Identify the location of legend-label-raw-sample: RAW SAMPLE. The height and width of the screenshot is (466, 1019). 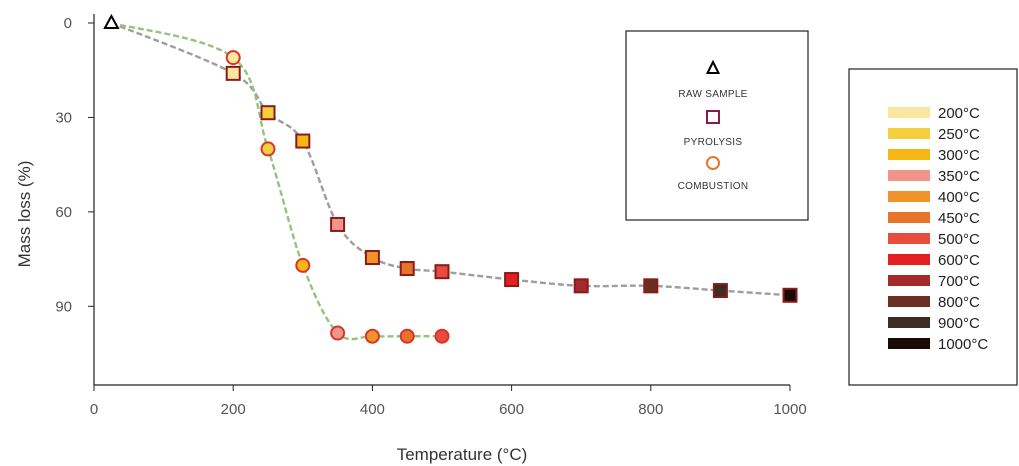
(712, 94).